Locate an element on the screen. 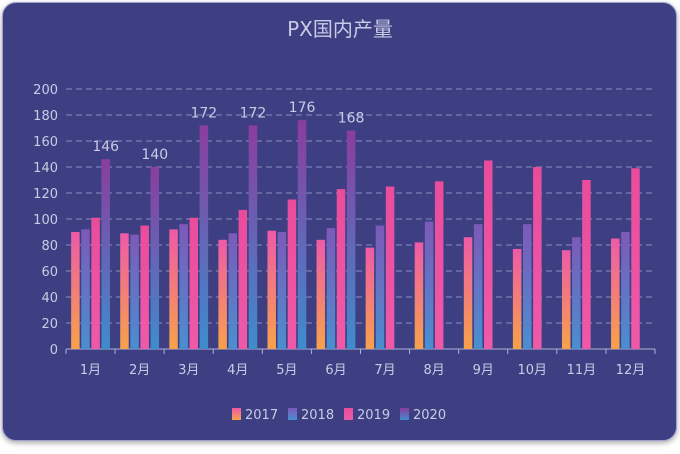  data-label: 168 is located at coordinates (351, 119).